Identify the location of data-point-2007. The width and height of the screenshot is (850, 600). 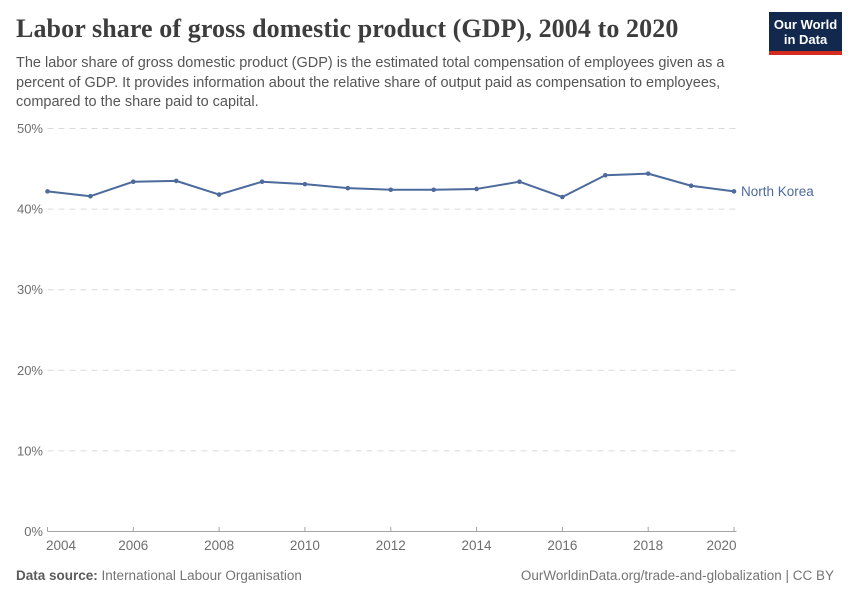
(176, 181).